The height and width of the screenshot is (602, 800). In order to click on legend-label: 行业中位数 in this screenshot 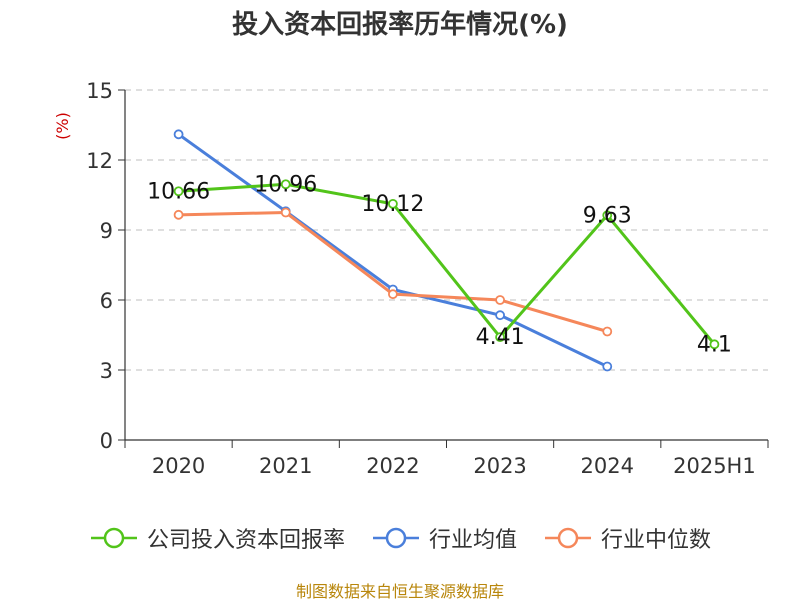, I will do `click(656, 540)`.